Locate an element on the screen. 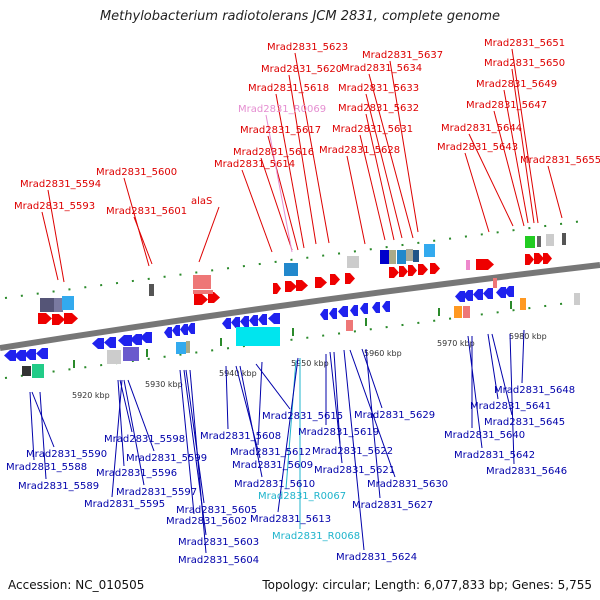 This screenshot has width=600, height=600. gene-label-reverse: Mrad2831_5603 is located at coordinates (218, 542).